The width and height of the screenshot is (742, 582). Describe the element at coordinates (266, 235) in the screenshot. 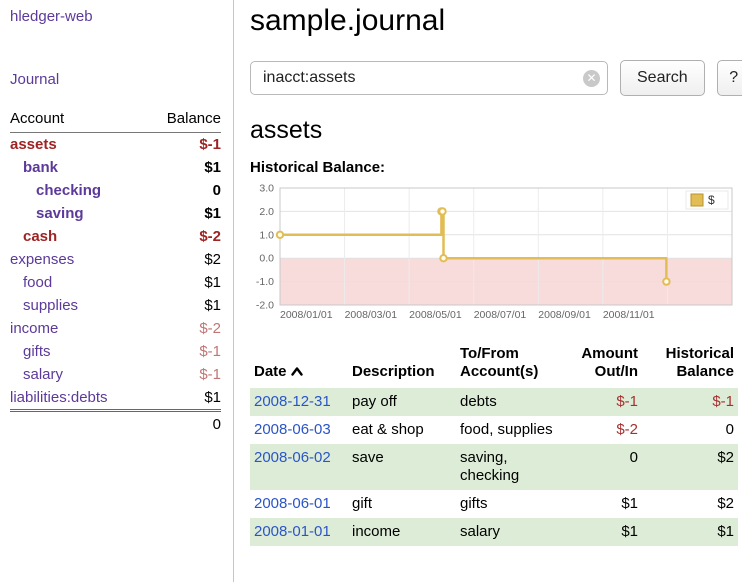

I see `svg-text: 1.0` at that location.